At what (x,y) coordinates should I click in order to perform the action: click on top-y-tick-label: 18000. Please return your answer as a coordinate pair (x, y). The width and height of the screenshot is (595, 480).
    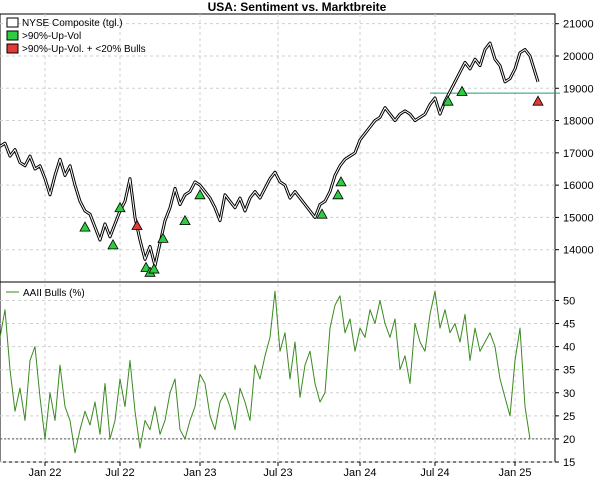
    Looking at the image, I should click on (578, 122).